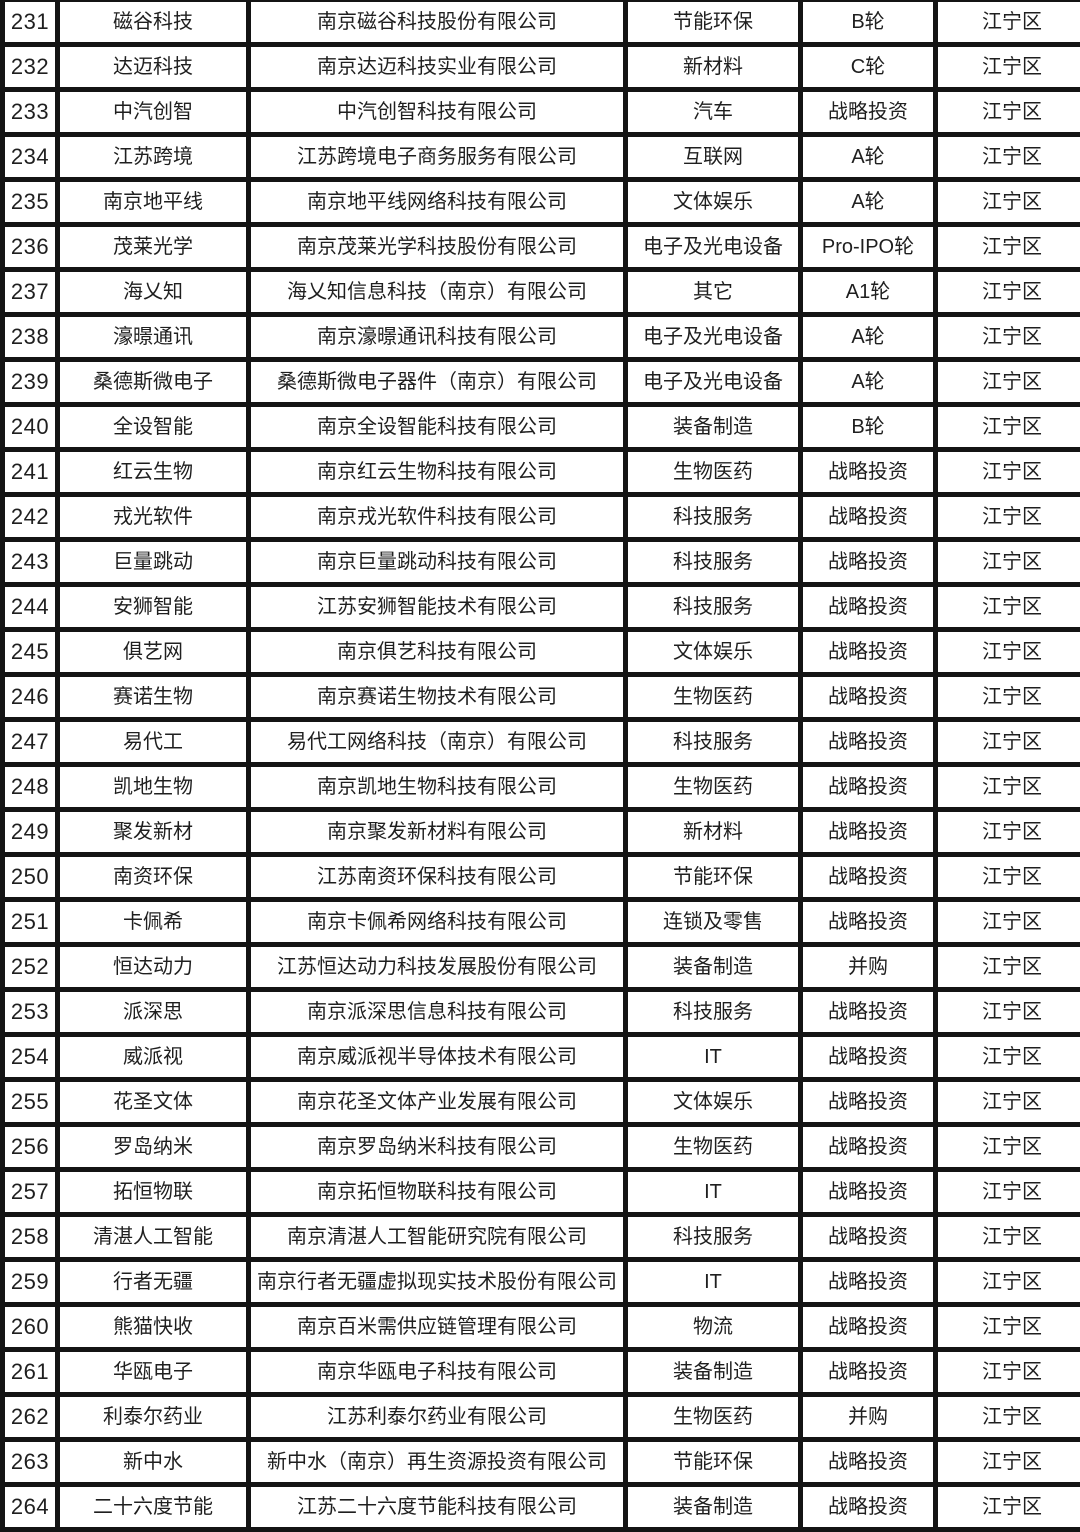 The width and height of the screenshot is (1080, 1532). I want to click on company-full-name-cell: 南京达迈科技实业有限公司, so click(437, 67).